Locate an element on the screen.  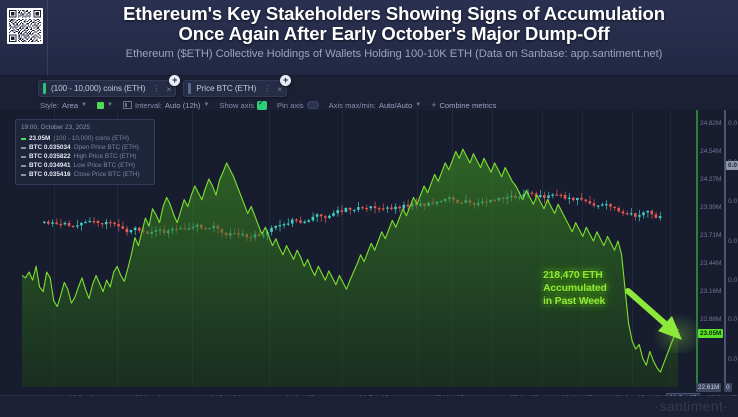
y-axis-btc-price: 0.00.00.00.00.00.00.00.00 is located at coordinates (730, 252).